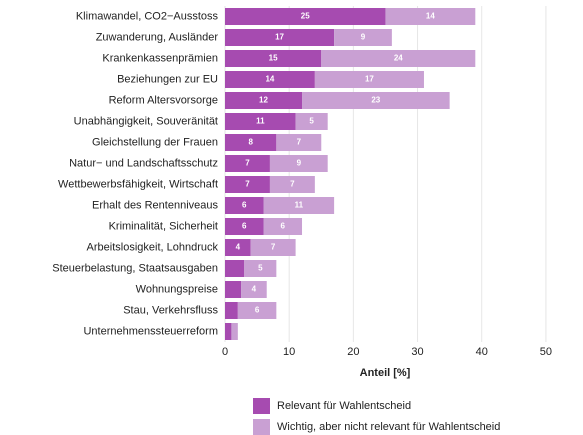 The image size is (583, 435). What do you see at coordinates (150, 331) in the screenshot?
I see `y-tick-label: Unternehmenssteuerreform` at bounding box center [150, 331].